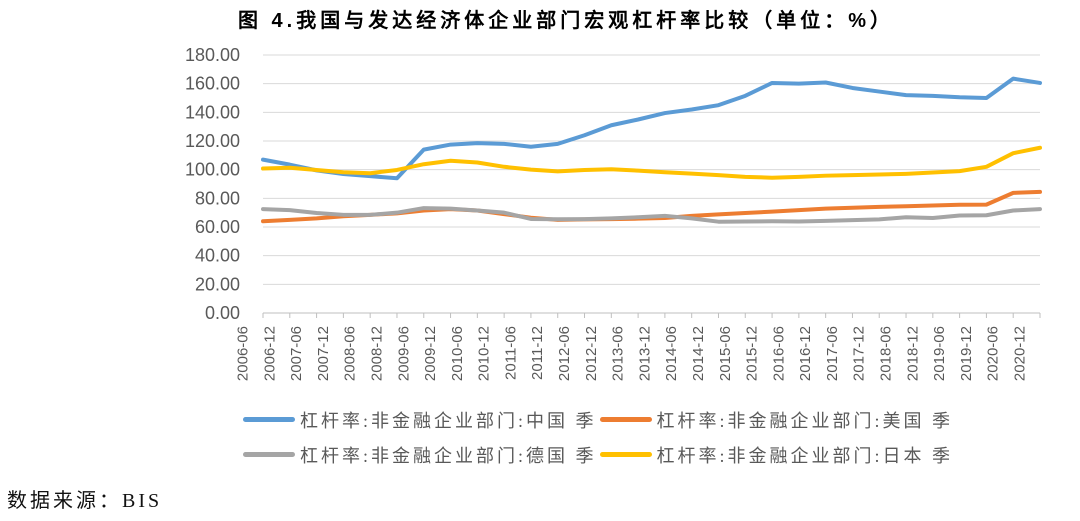 Image resolution: width=1080 pixels, height=521 pixels. Describe the element at coordinates (625, 454) in the screenshot. I see `legend-swatch-japan` at that location.